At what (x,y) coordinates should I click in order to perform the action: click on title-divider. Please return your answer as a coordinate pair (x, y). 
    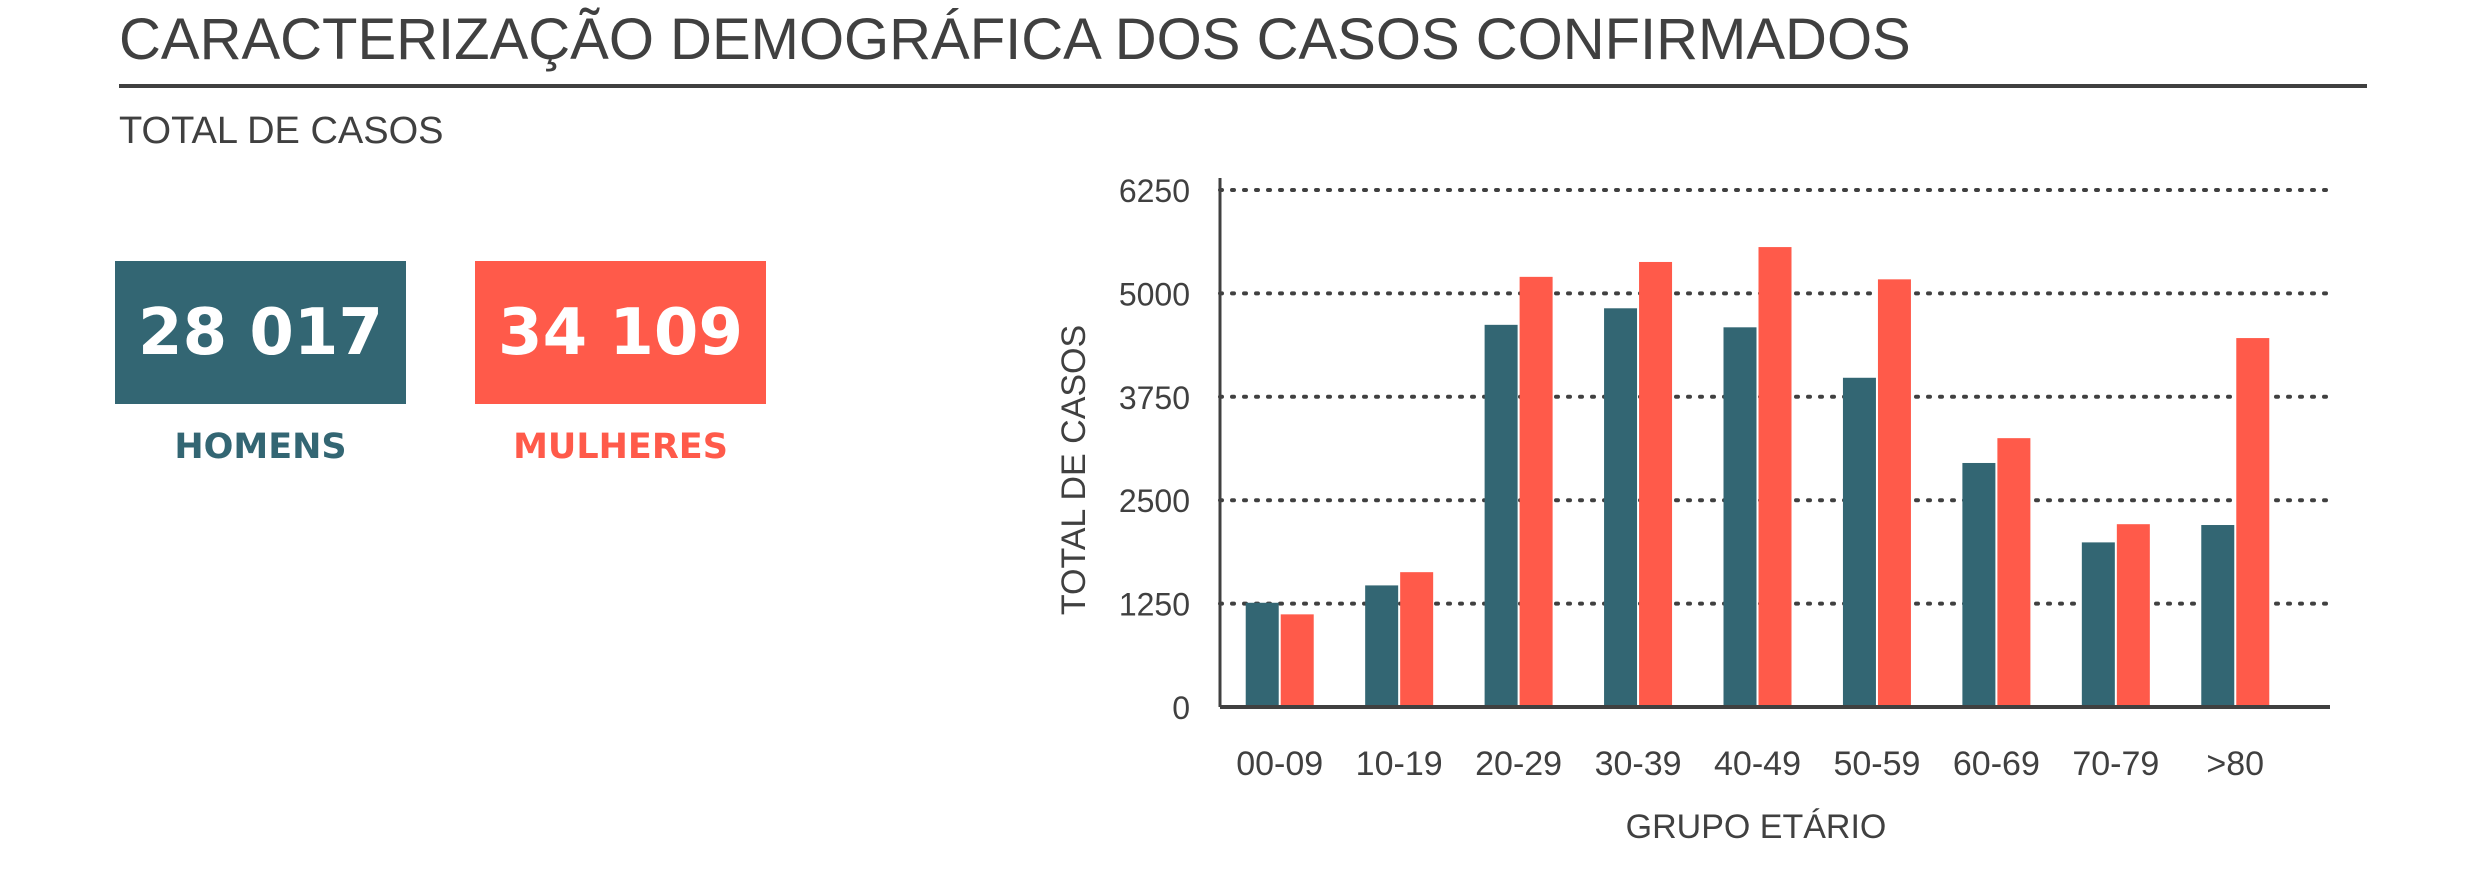
    Looking at the image, I should click on (1243, 86).